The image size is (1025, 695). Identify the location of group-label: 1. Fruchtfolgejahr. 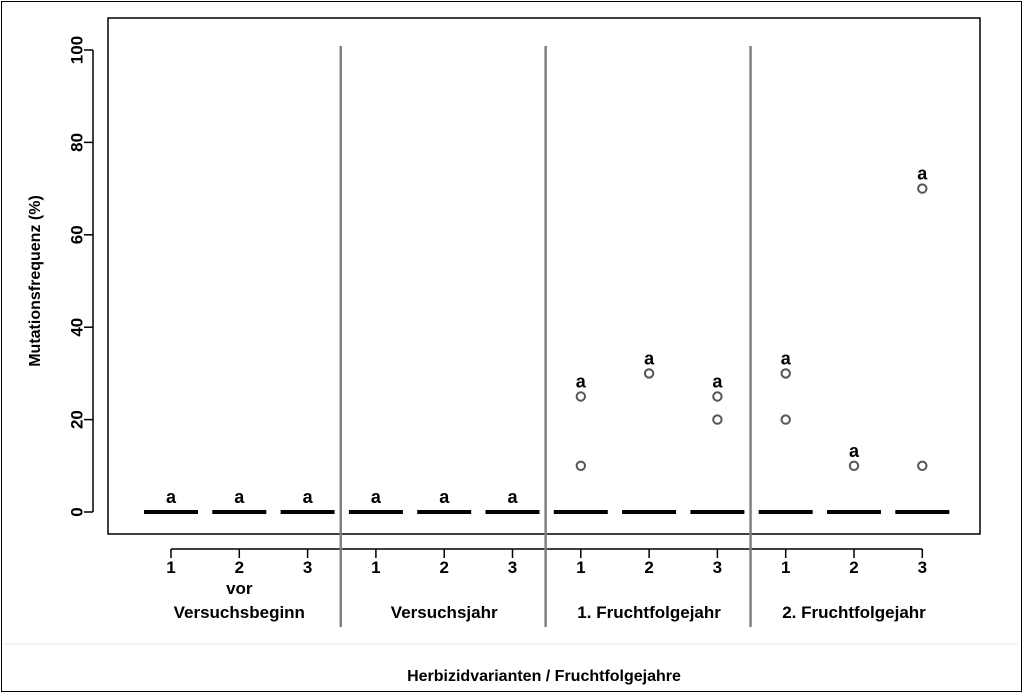
(649, 612).